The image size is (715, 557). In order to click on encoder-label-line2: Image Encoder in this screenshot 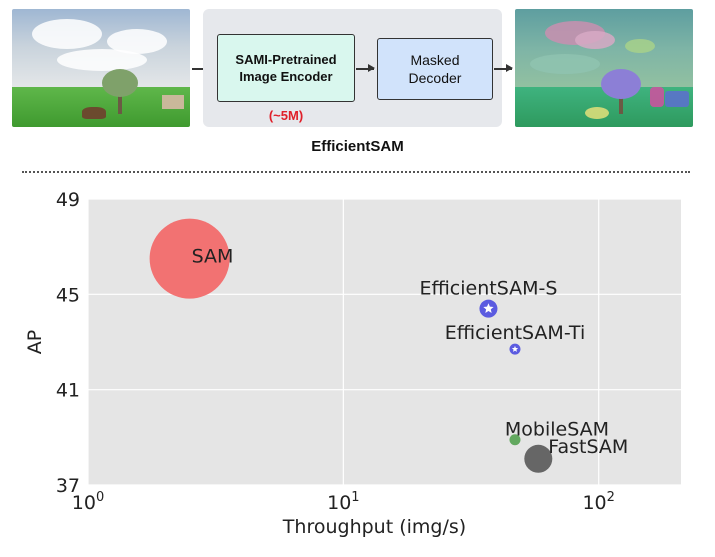, I will do `click(286, 76)`.